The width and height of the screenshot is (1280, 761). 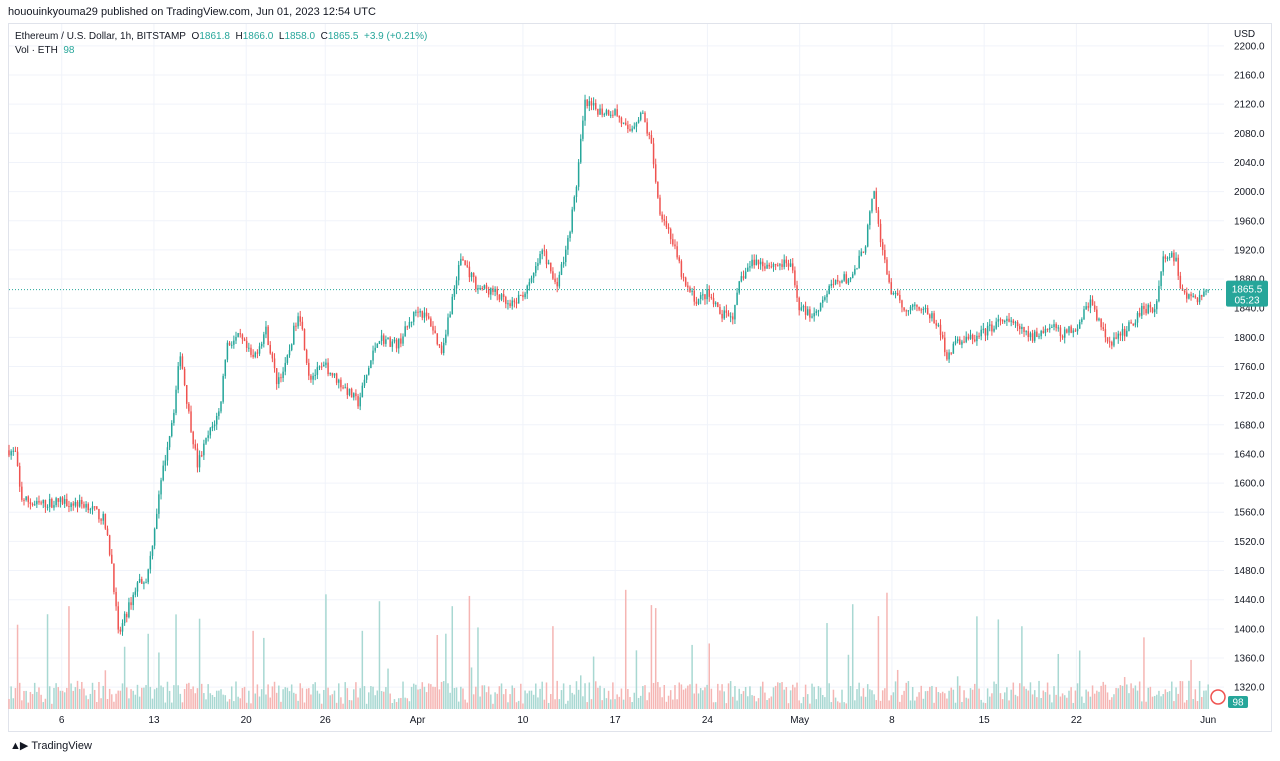 What do you see at coordinates (708, 720) in the screenshot?
I see `time-tick-label: 24` at bounding box center [708, 720].